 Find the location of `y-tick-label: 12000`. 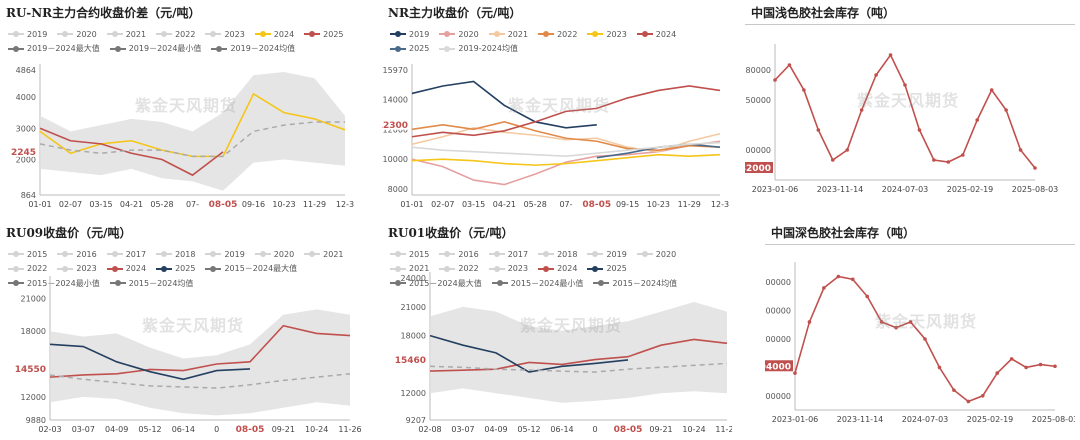

y-tick-label: 12000 is located at coordinates (33, 397).